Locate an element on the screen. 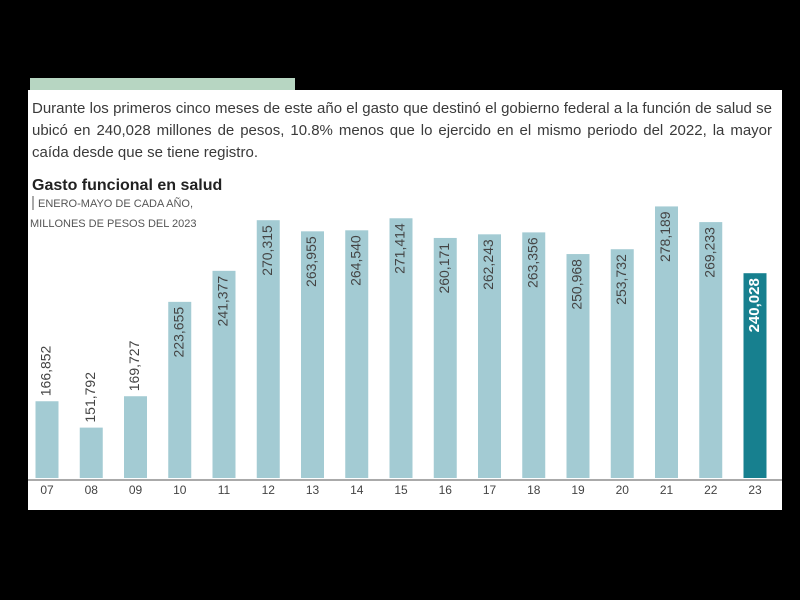 The width and height of the screenshot is (800, 600). value-label: 278,189 is located at coordinates (665, 236).